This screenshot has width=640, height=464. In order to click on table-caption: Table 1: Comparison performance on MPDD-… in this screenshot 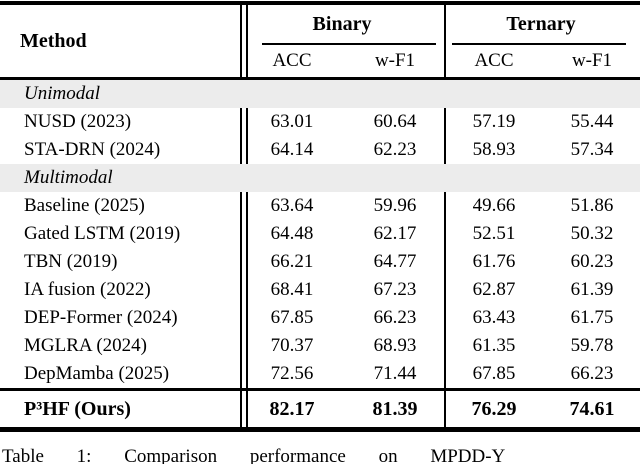, I will do `click(254, 455)`.